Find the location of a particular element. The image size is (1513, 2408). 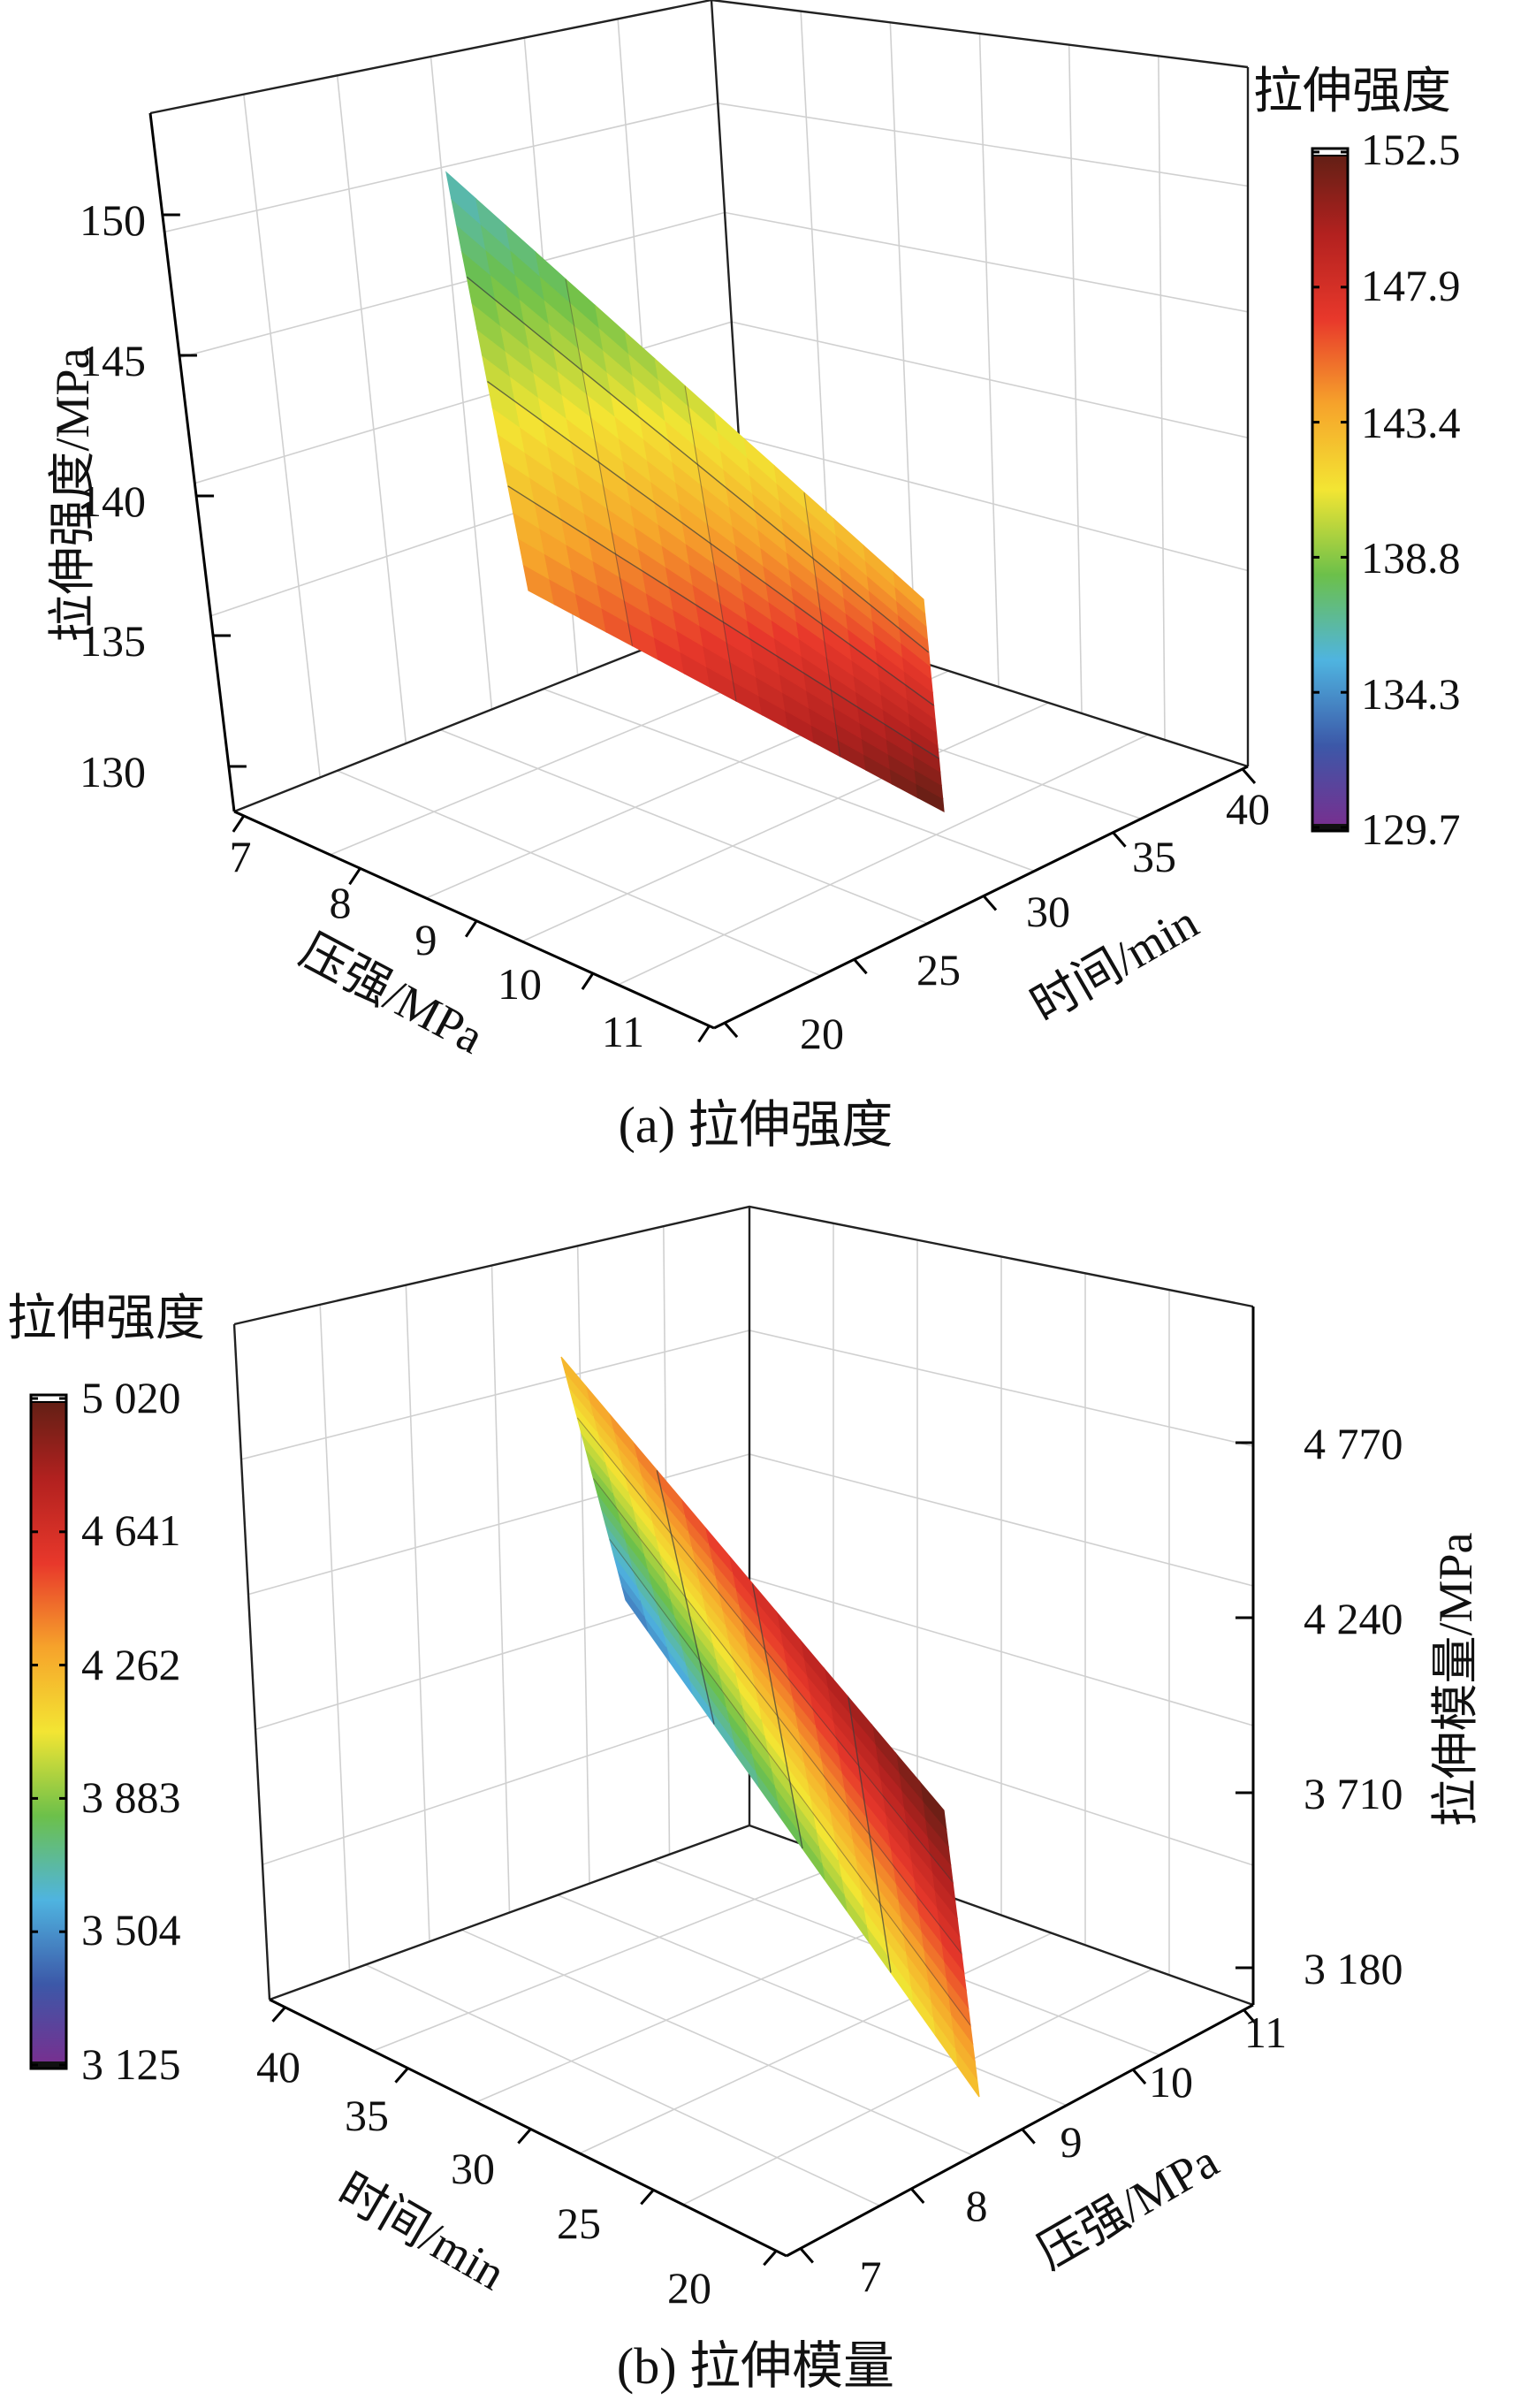

panel-a-colorbar-label-5: 129.7 is located at coordinates (1411, 829).